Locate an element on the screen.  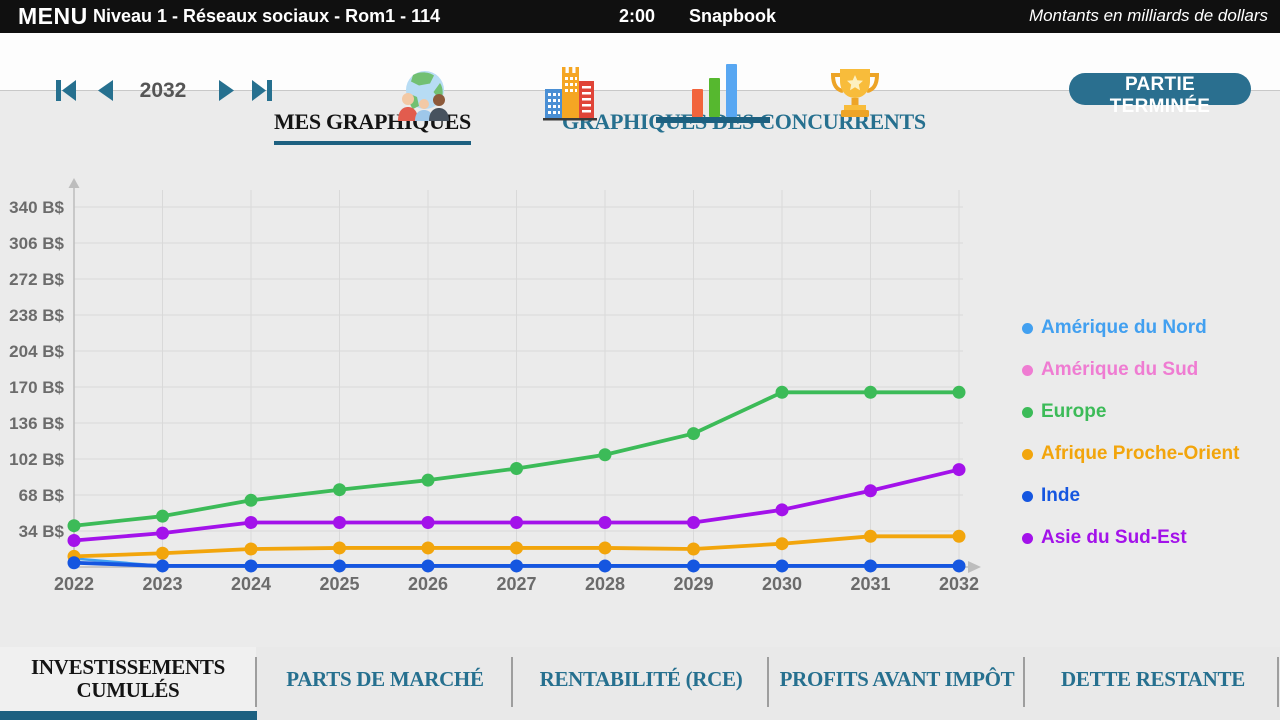
legend-item: Amérique du Nord is located at coordinates (1114, 328).